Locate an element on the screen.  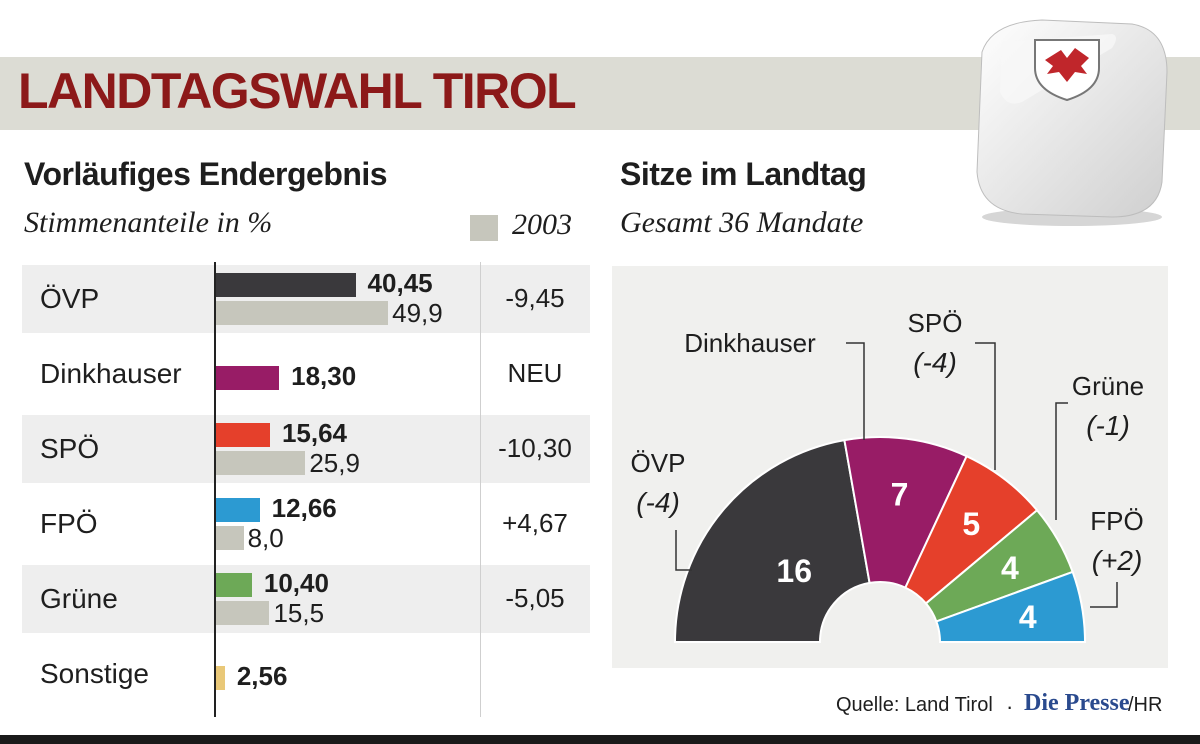
seats-heading: Sitze im Landtag is located at coordinates (743, 174).